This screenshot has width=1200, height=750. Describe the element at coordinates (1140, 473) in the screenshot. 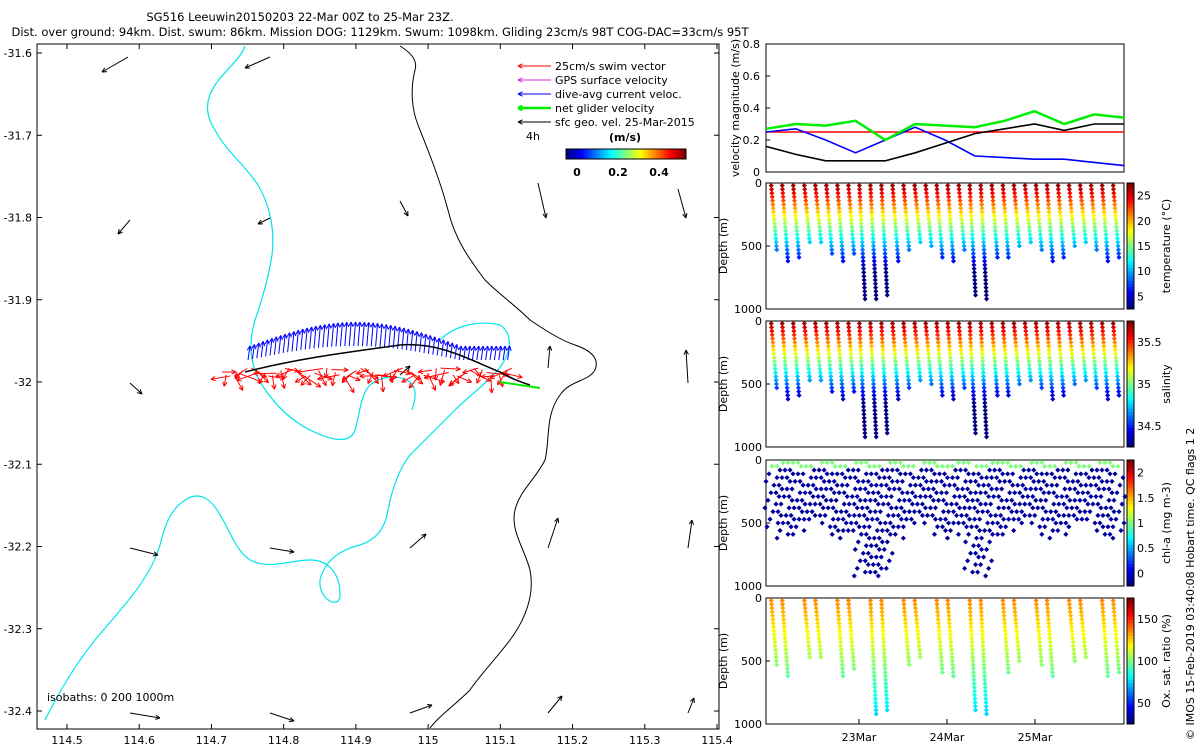

I see `profile-colorbar-tick: 2` at that location.